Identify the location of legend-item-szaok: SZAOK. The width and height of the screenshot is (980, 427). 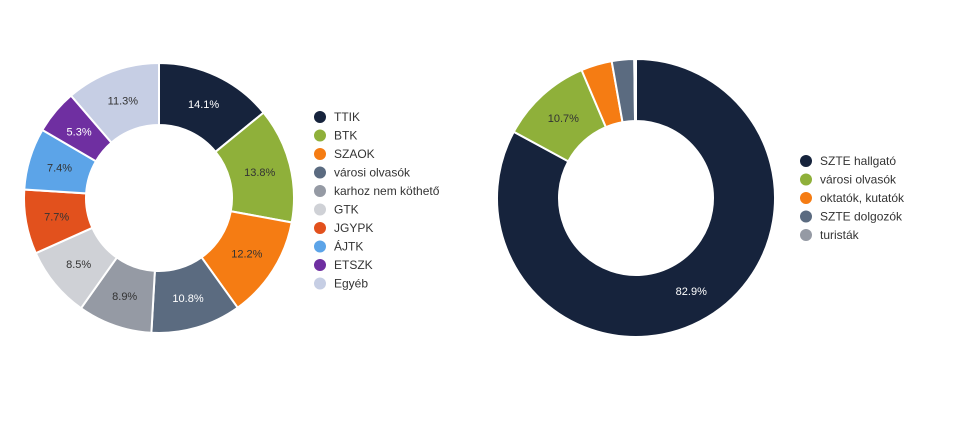
(344, 154).